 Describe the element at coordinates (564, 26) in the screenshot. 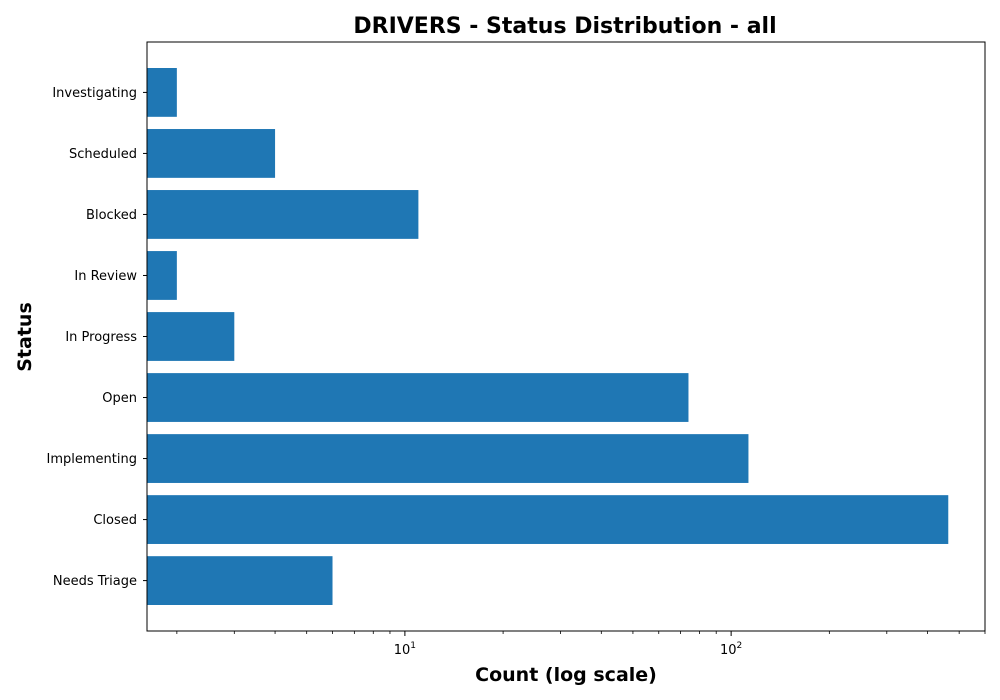

I see `chart-title: DRIVERS - Status Distribution - all` at that location.